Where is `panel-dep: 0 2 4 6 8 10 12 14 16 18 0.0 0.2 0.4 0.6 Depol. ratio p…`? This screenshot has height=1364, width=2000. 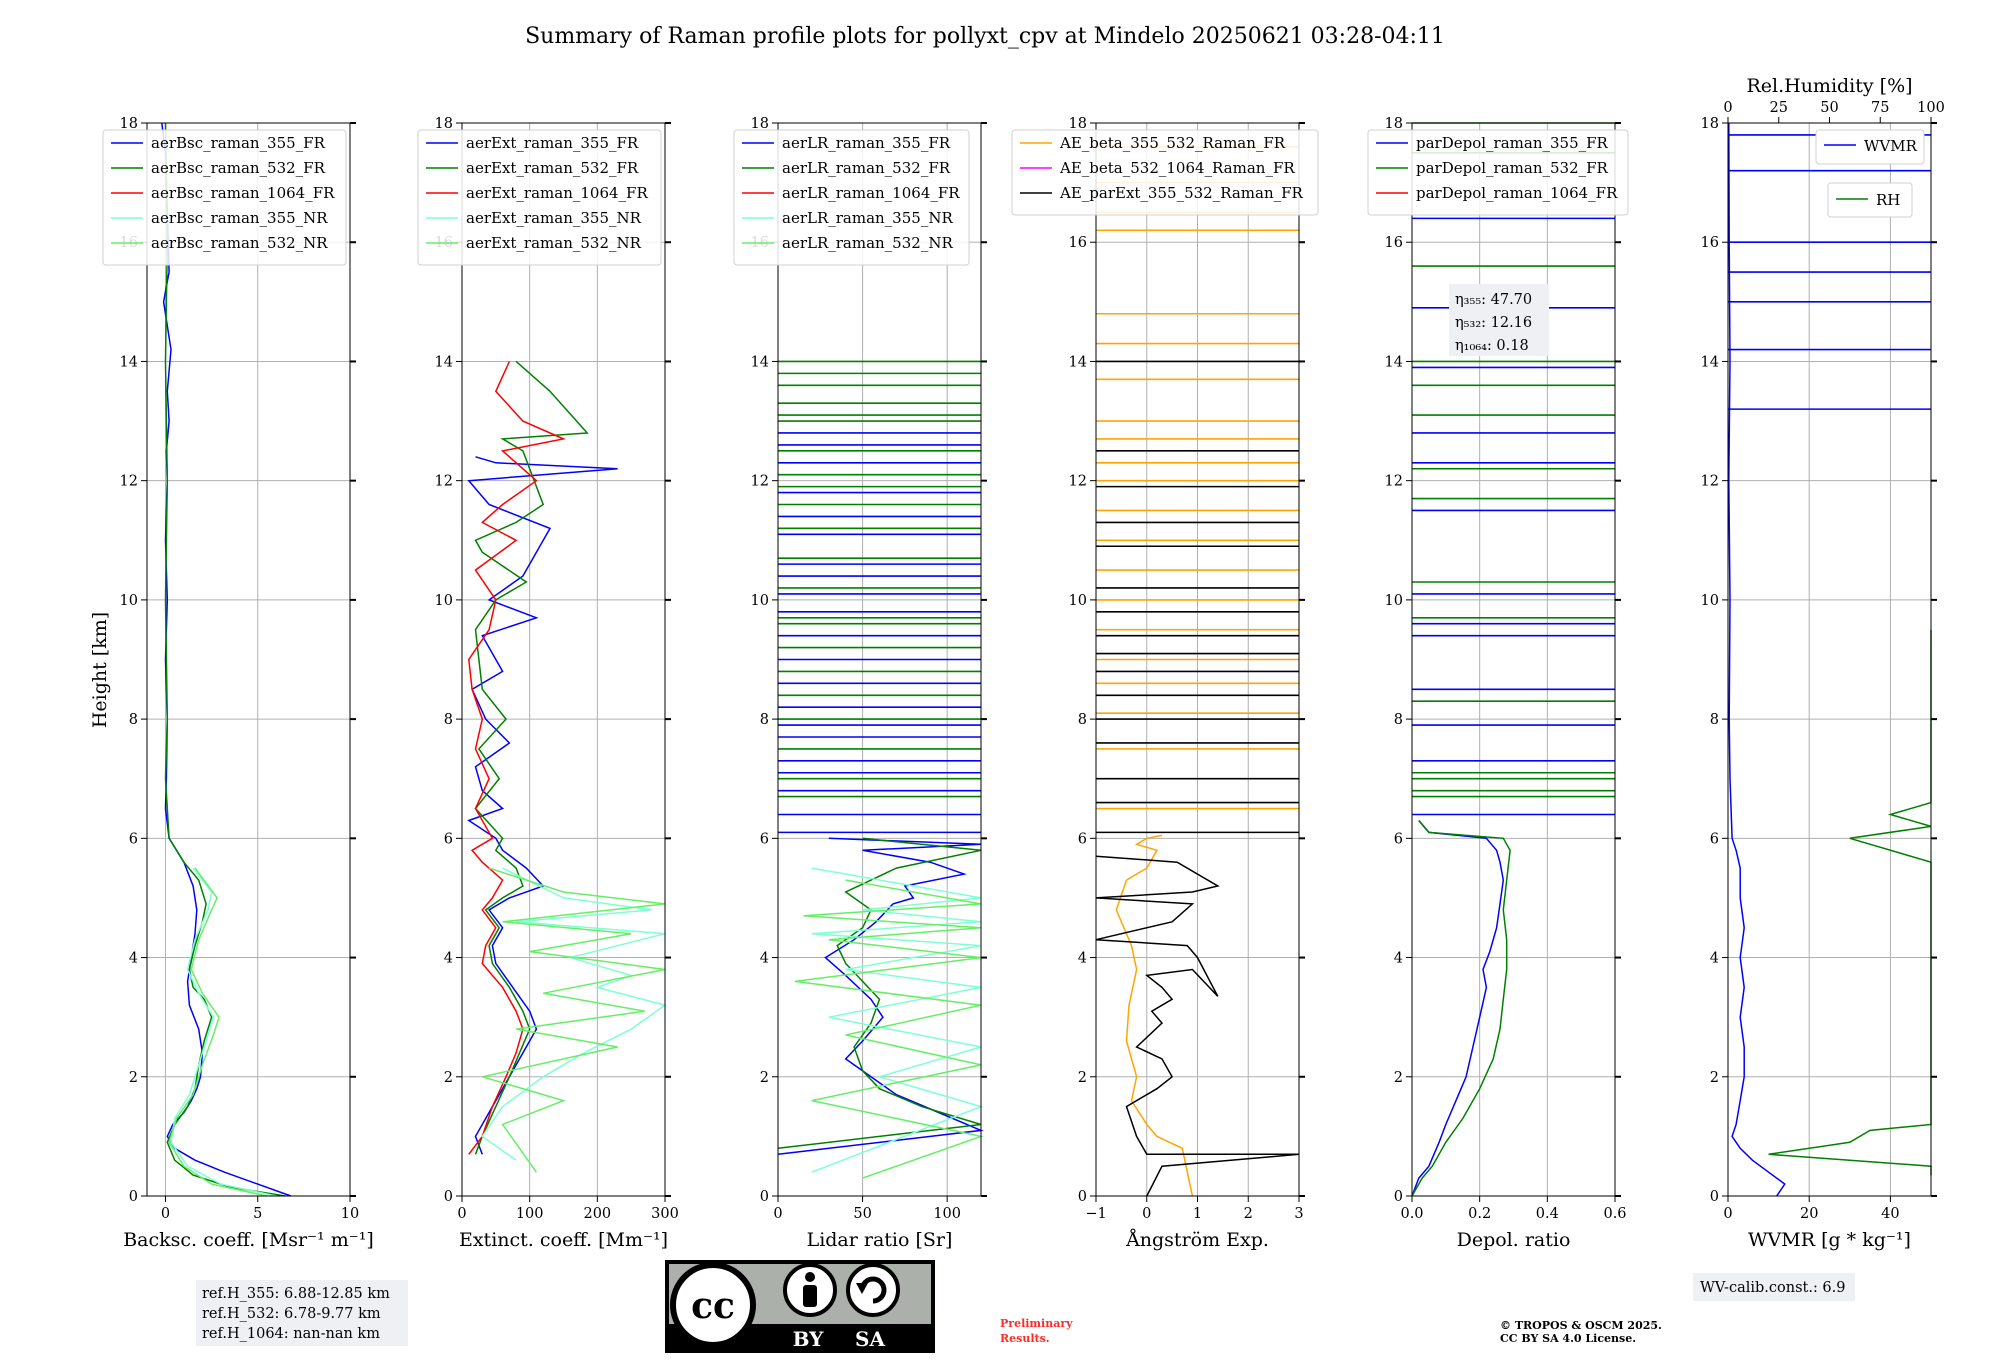
panel-dep: 0 2 4 6 8 10 12 14 16 18 0.0 0.2 0.4 0.6 Depol. ratio p… is located at coordinates (1498, 683).